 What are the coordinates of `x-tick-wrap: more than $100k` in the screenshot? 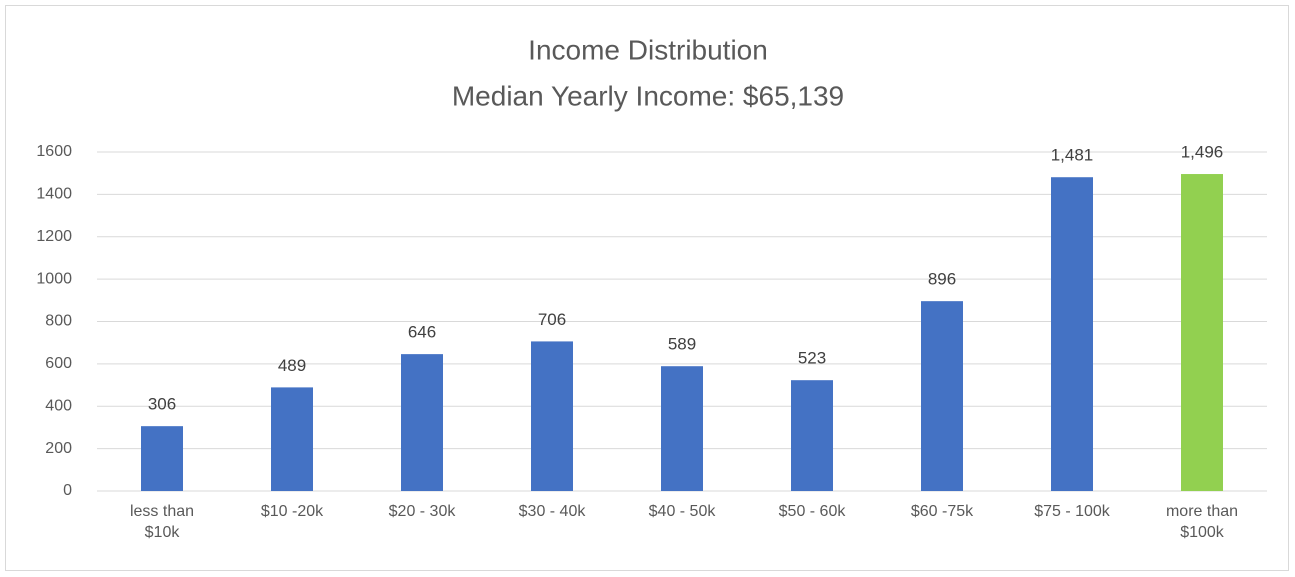 It's located at (1202, 522).